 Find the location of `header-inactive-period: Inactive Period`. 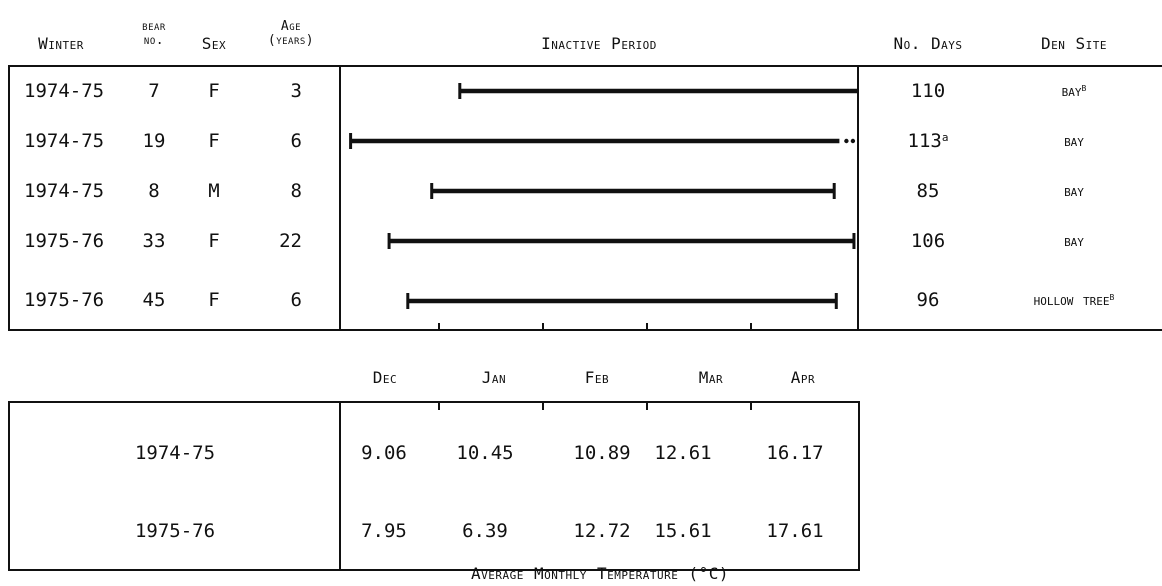

header-inactive-period: Inactive Period is located at coordinates (599, 43).